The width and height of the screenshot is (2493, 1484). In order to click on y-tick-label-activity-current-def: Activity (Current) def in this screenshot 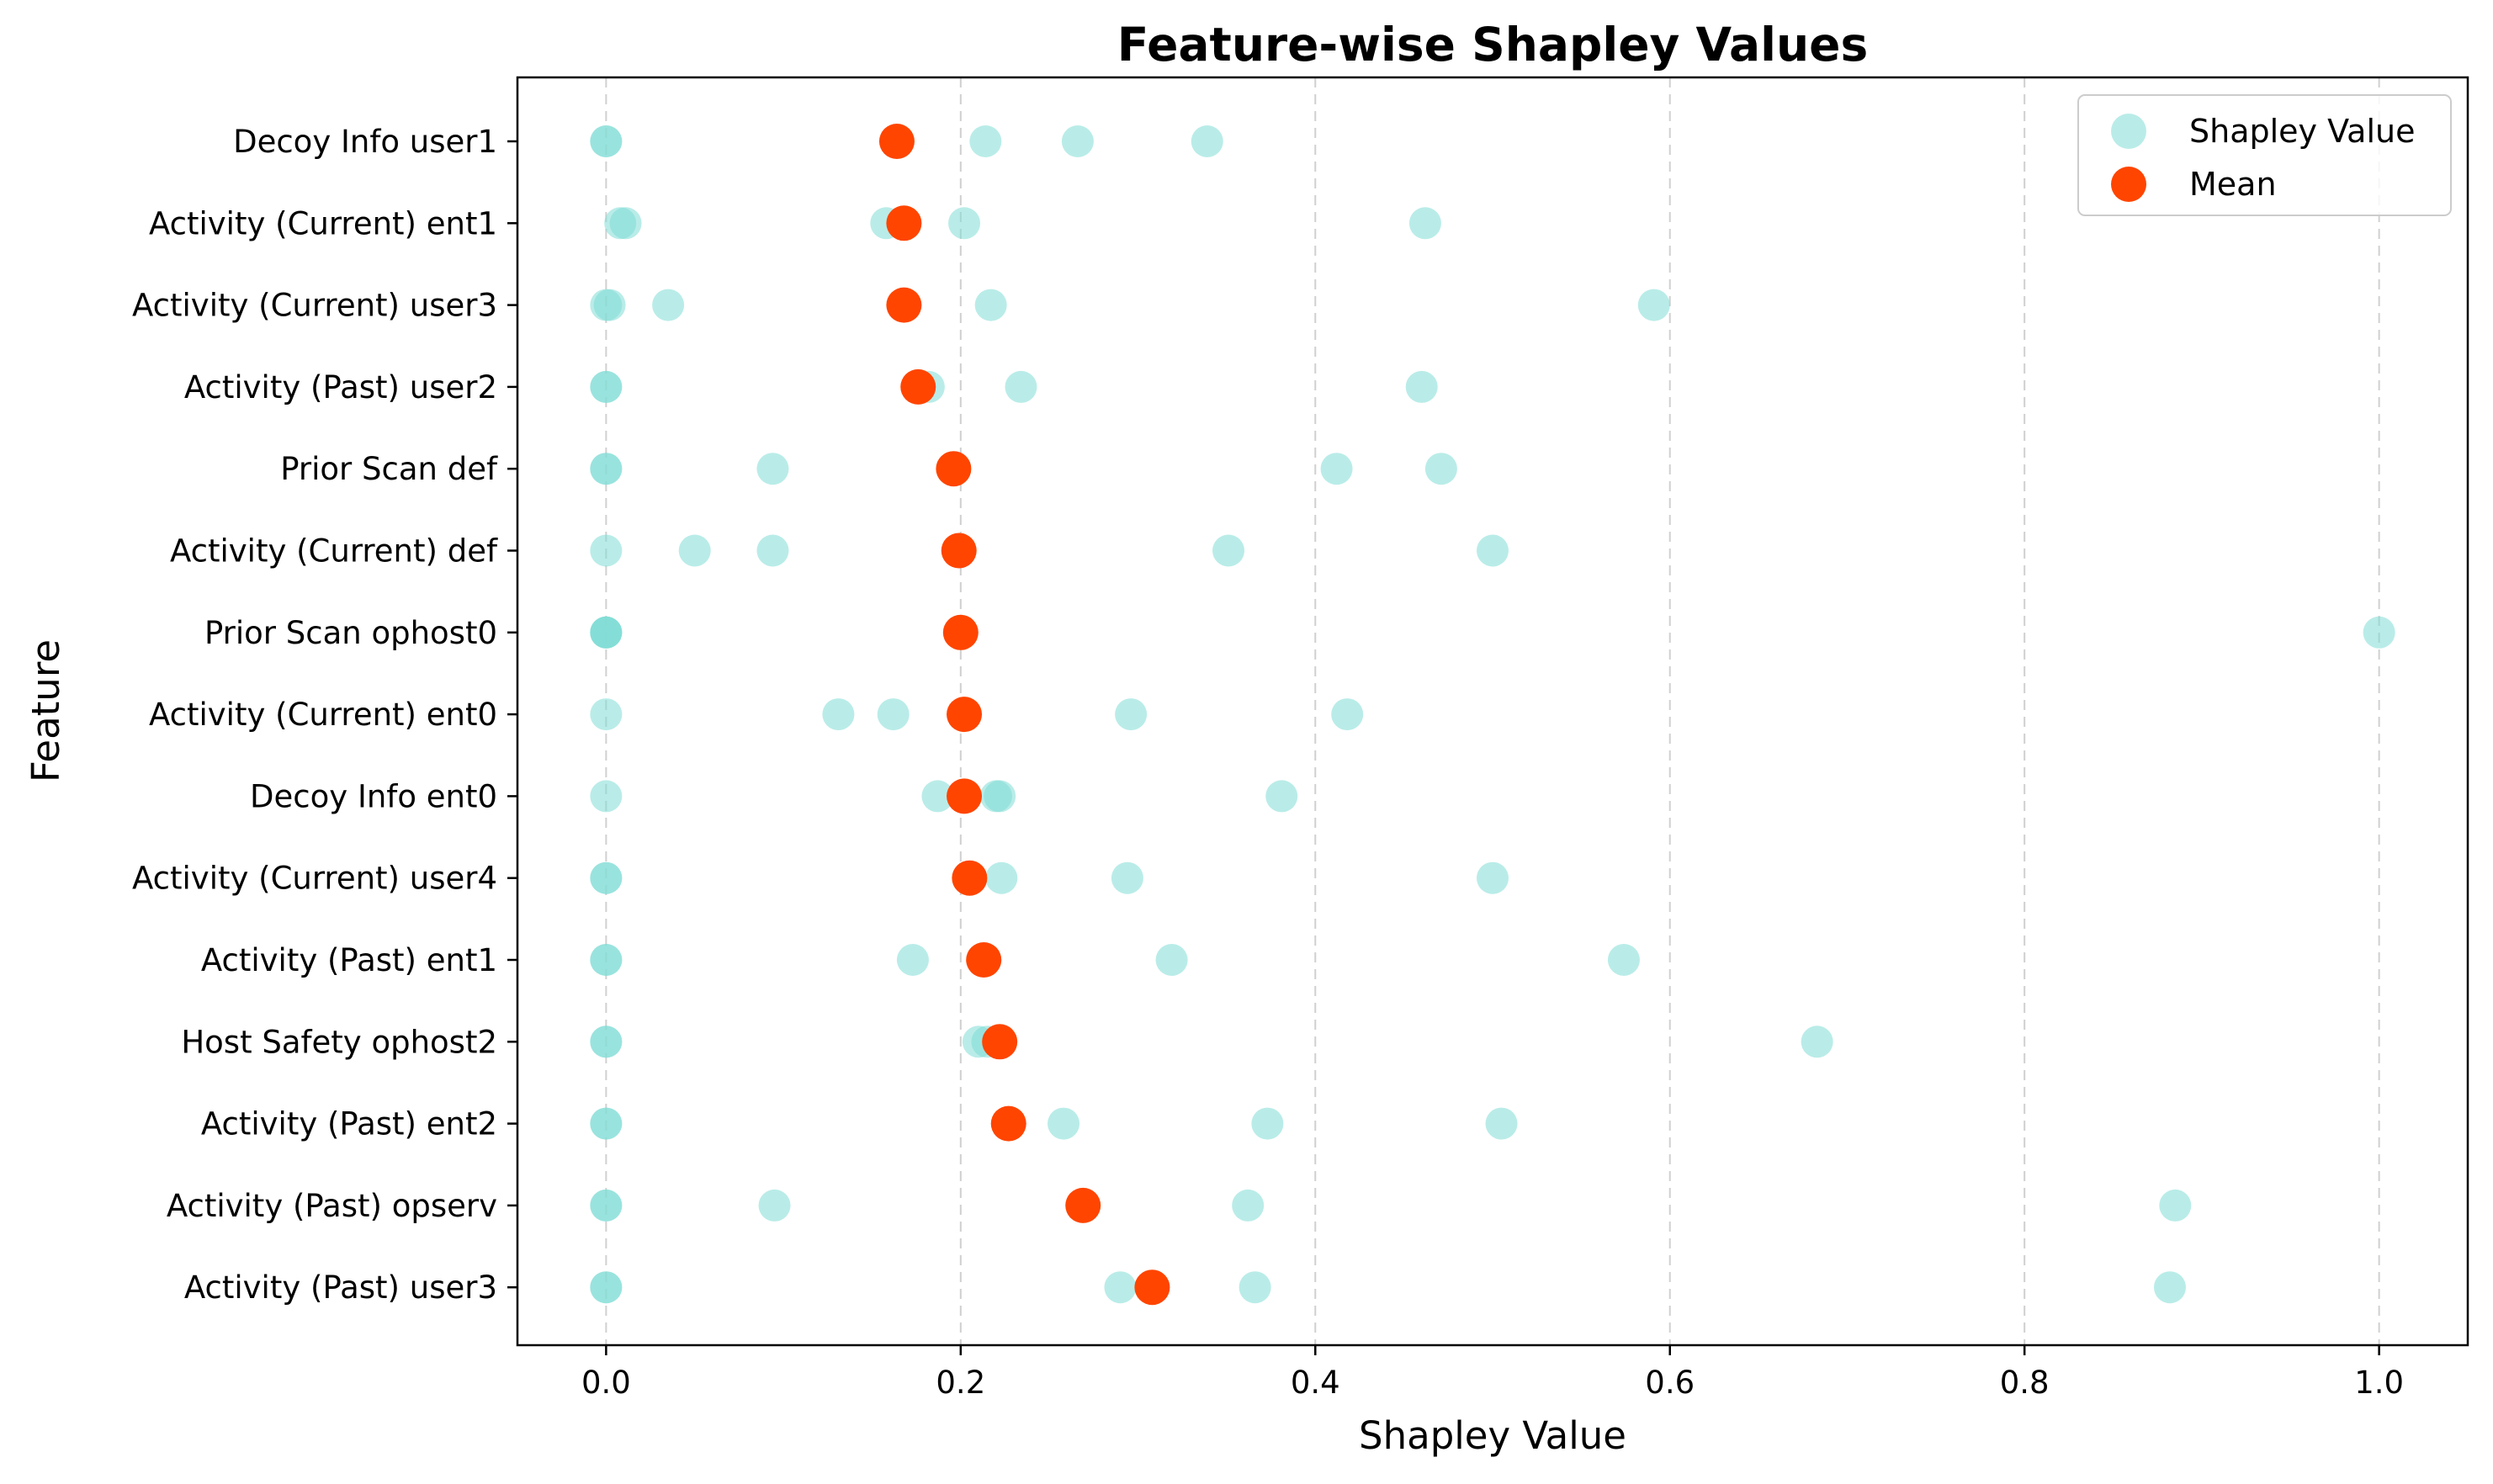, I will do `click(334, 551)`.